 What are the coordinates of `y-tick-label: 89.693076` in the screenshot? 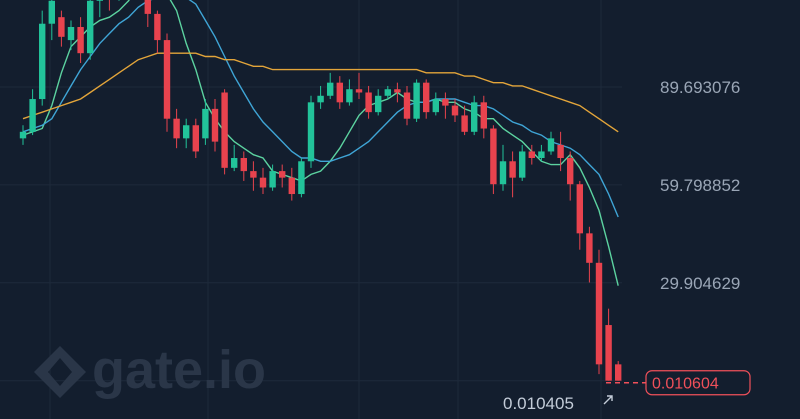 It's located at (700, 87).